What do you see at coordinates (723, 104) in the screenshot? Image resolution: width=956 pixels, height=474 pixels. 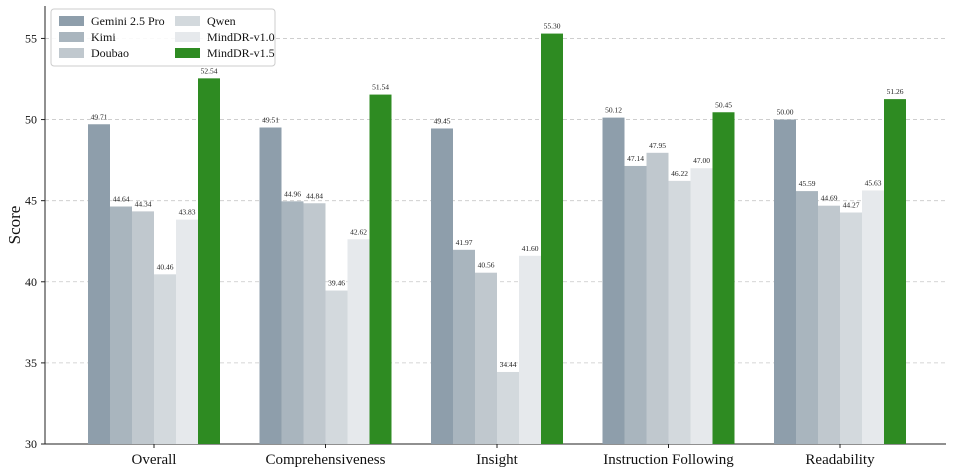 I see `data-label: 50.45` at bounding box center [723, 104].